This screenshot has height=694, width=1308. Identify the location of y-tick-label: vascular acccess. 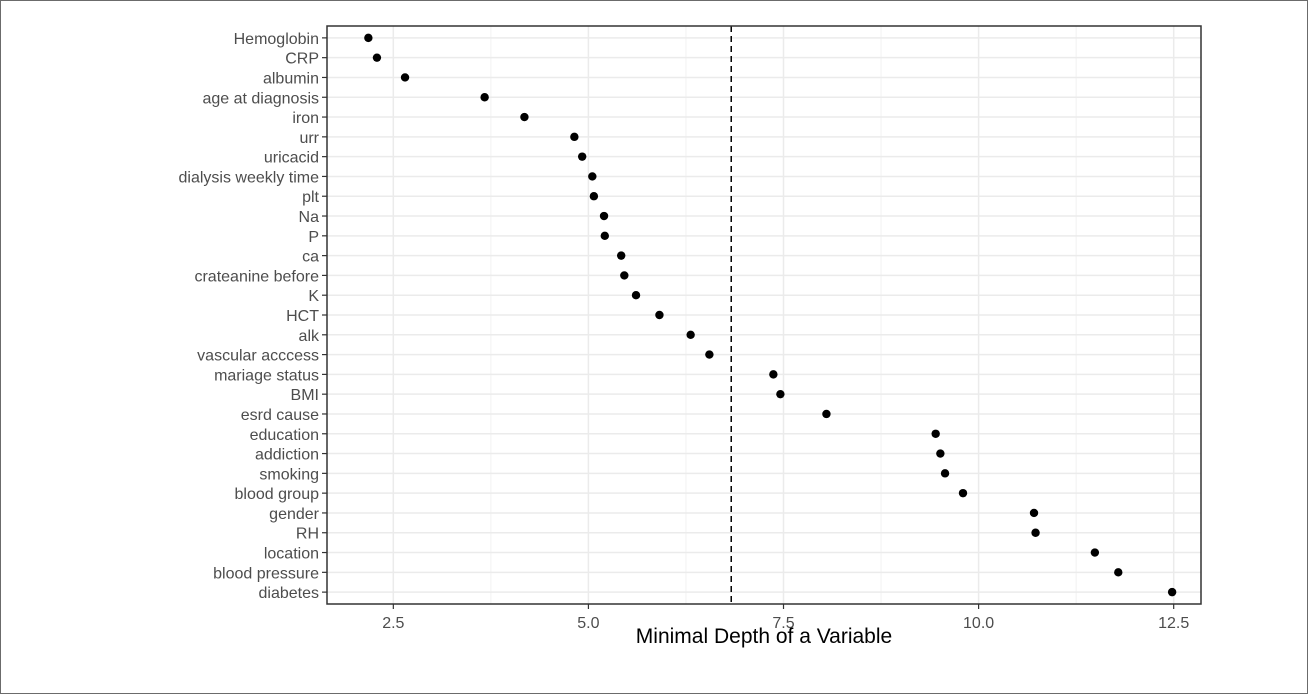
(258, 356).